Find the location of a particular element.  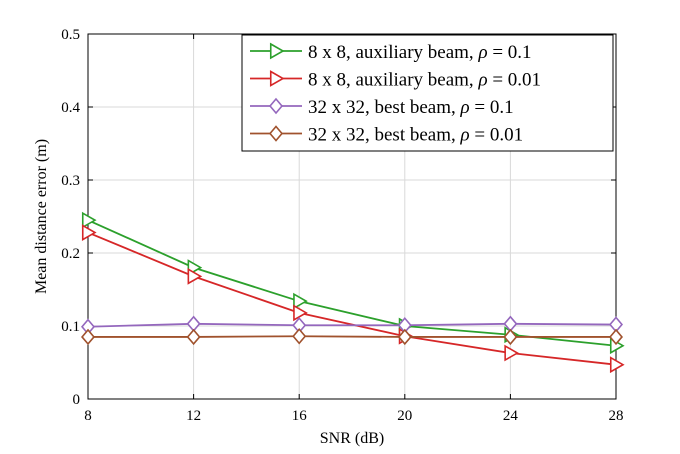

x-tick-label: 12 is located at coordinates (193, 416).